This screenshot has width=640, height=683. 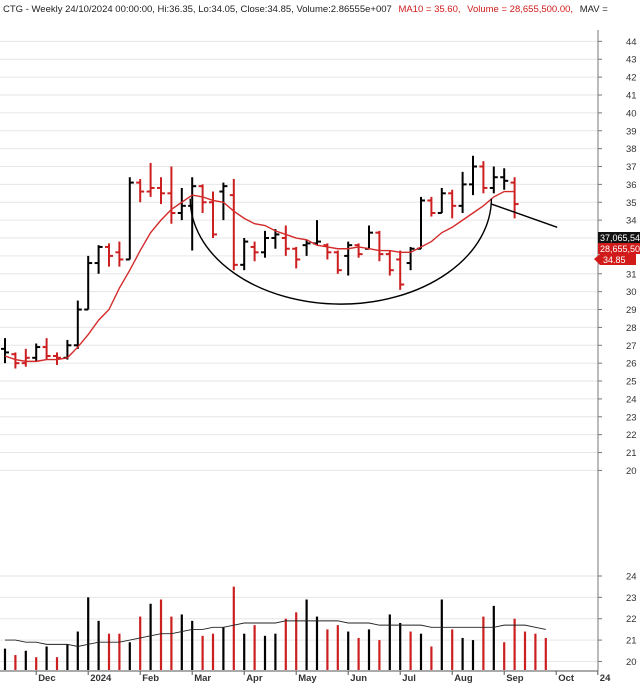 I want to click on price-tag-1: 37,065,54, so click(x=619, y=237).